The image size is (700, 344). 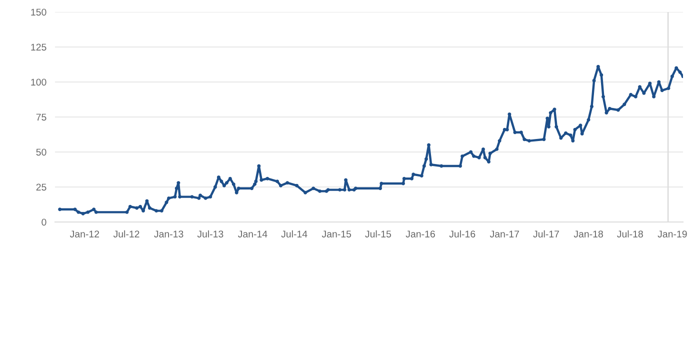 I want to click on y-tick-label: 150, so click(x=38, y=12).